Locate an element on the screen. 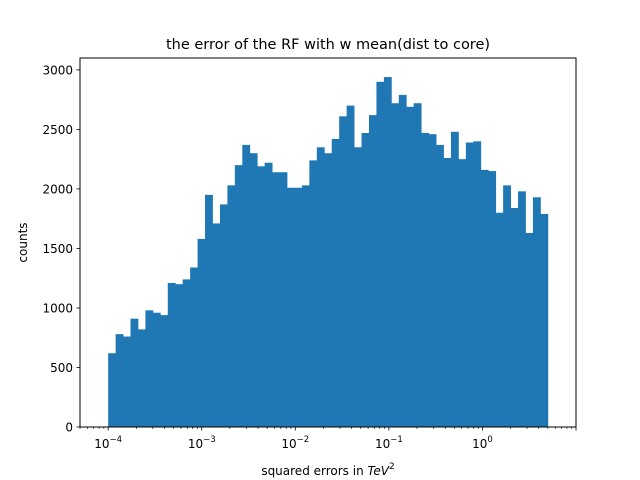 The image size is (640, 480). y-axis-label: counts is located at coordinates (23, 242).